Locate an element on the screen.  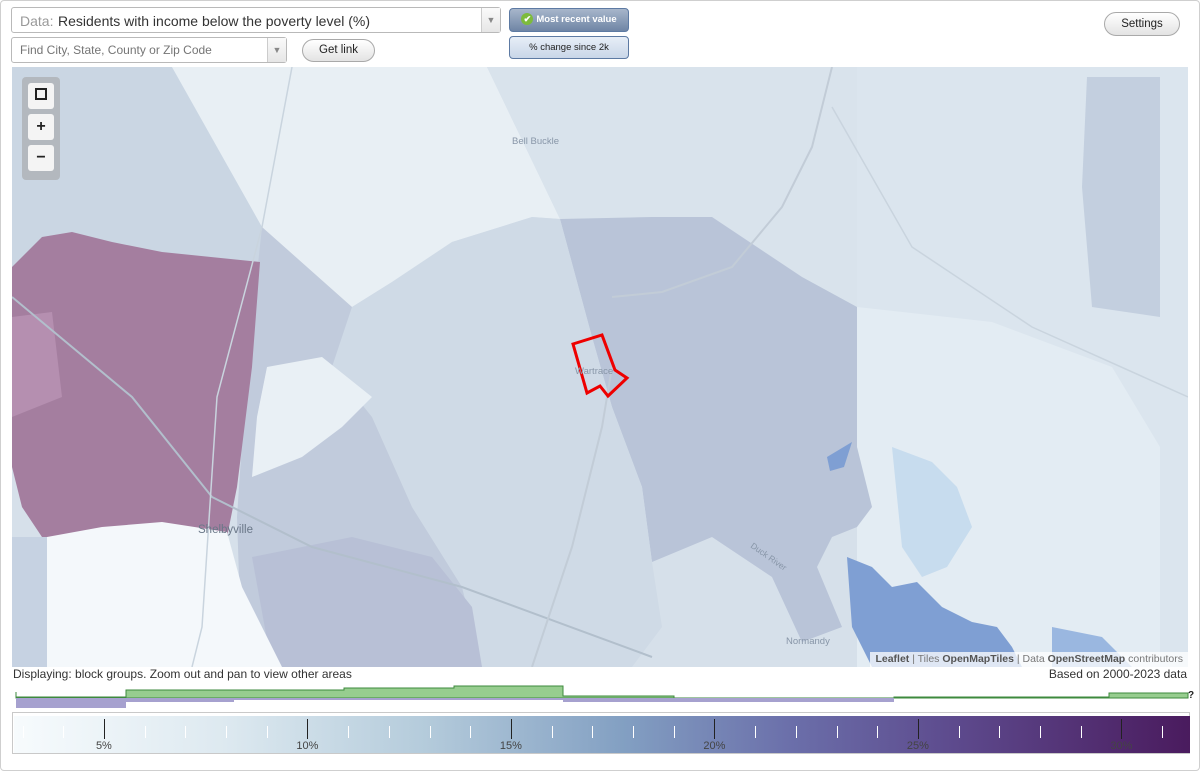
histogram-purple is located at coordinates (455, 703).